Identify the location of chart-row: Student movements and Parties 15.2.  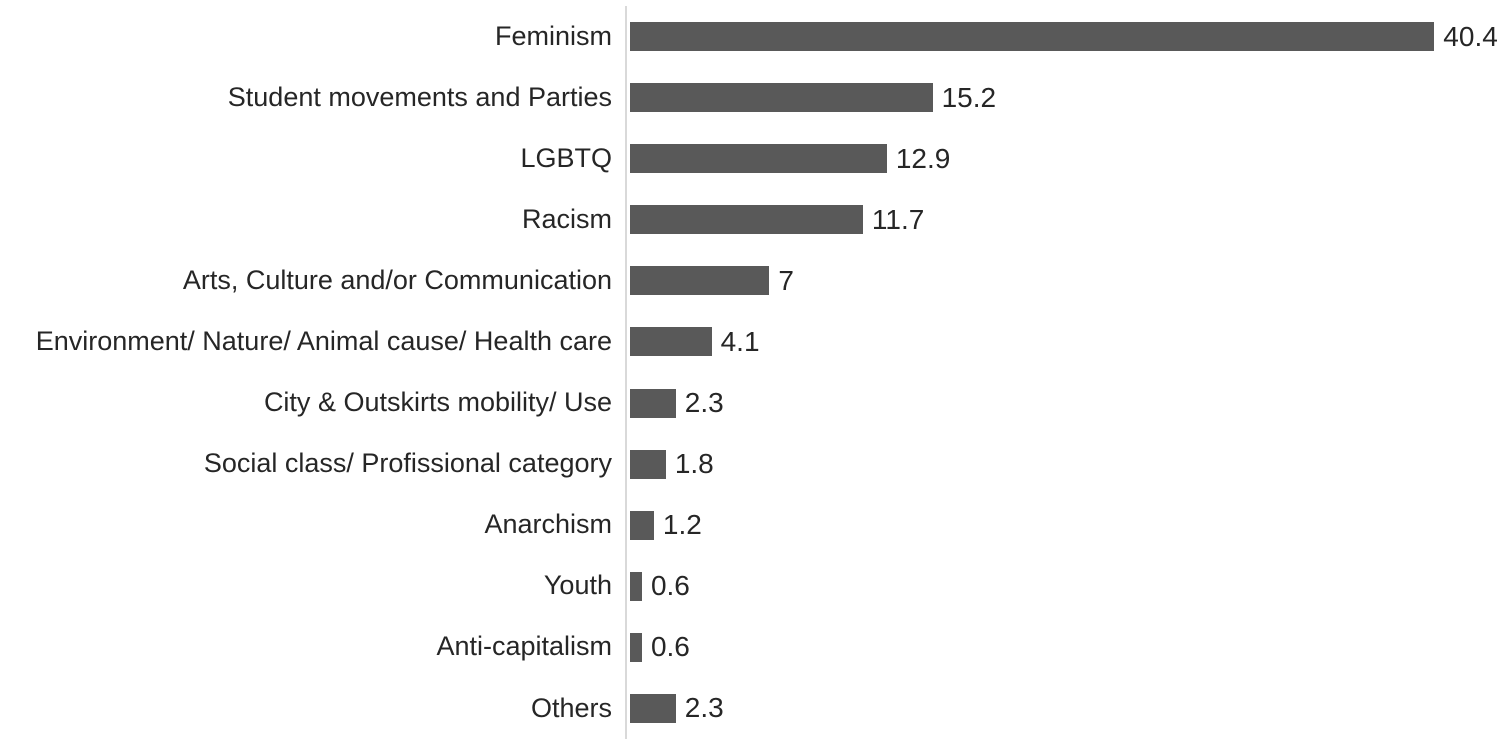
(750, 98).